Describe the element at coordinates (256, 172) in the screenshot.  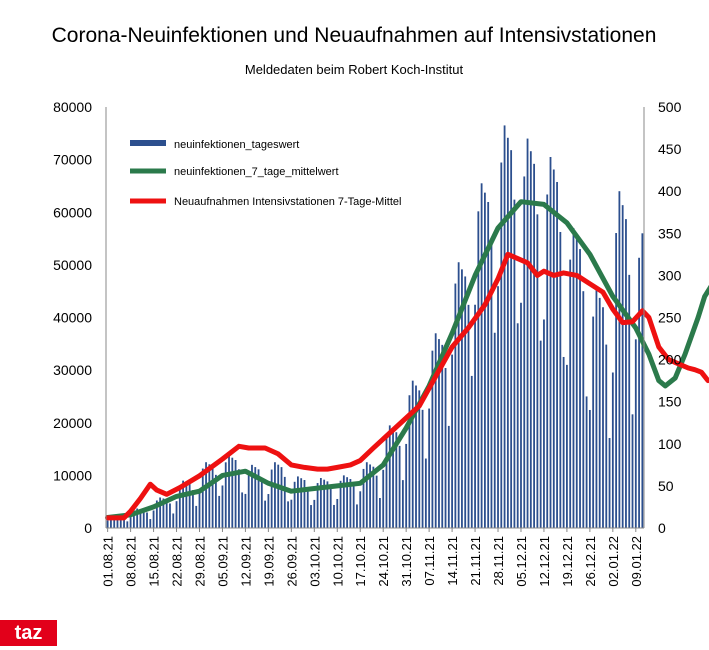
I see `legend-label-avg7: neuinfektionen_7_tage_mittelwert` at that location.